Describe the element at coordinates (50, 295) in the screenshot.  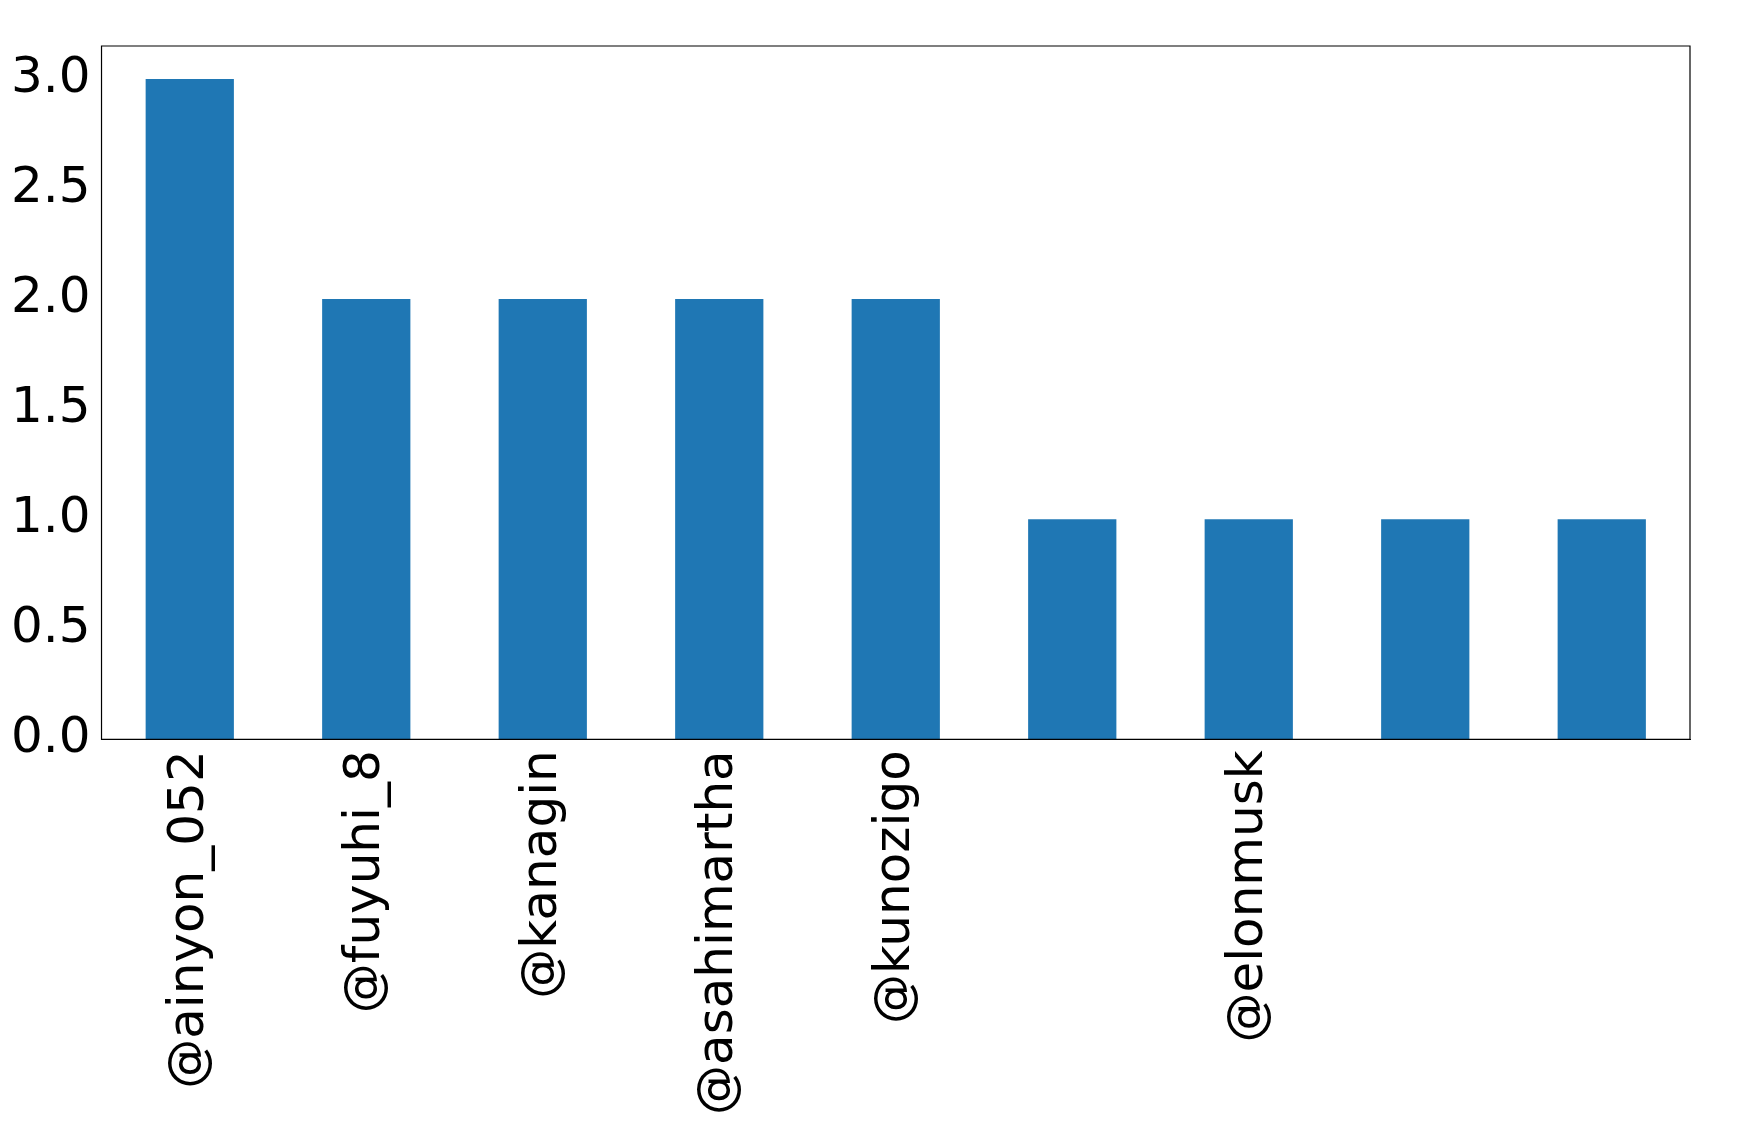
I see `y-tick-label: 2.0` at that location.